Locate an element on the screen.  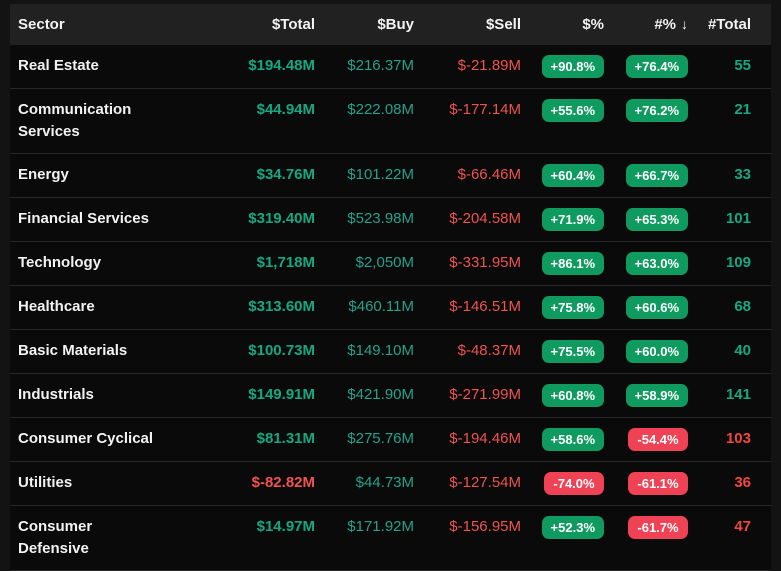
dollar-percent-cell: +55.6% is located at coordinates (562, 110).